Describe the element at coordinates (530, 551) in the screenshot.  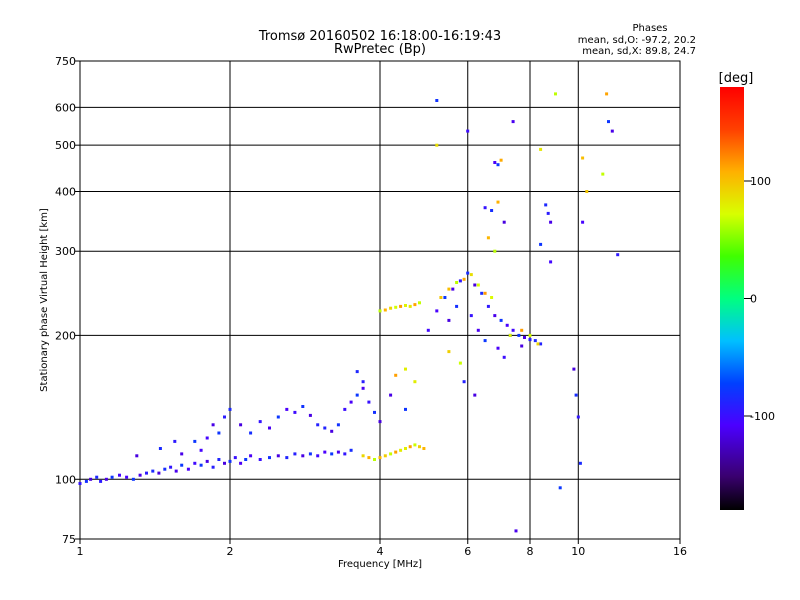
I see `x-tick-label: 8` at that location.